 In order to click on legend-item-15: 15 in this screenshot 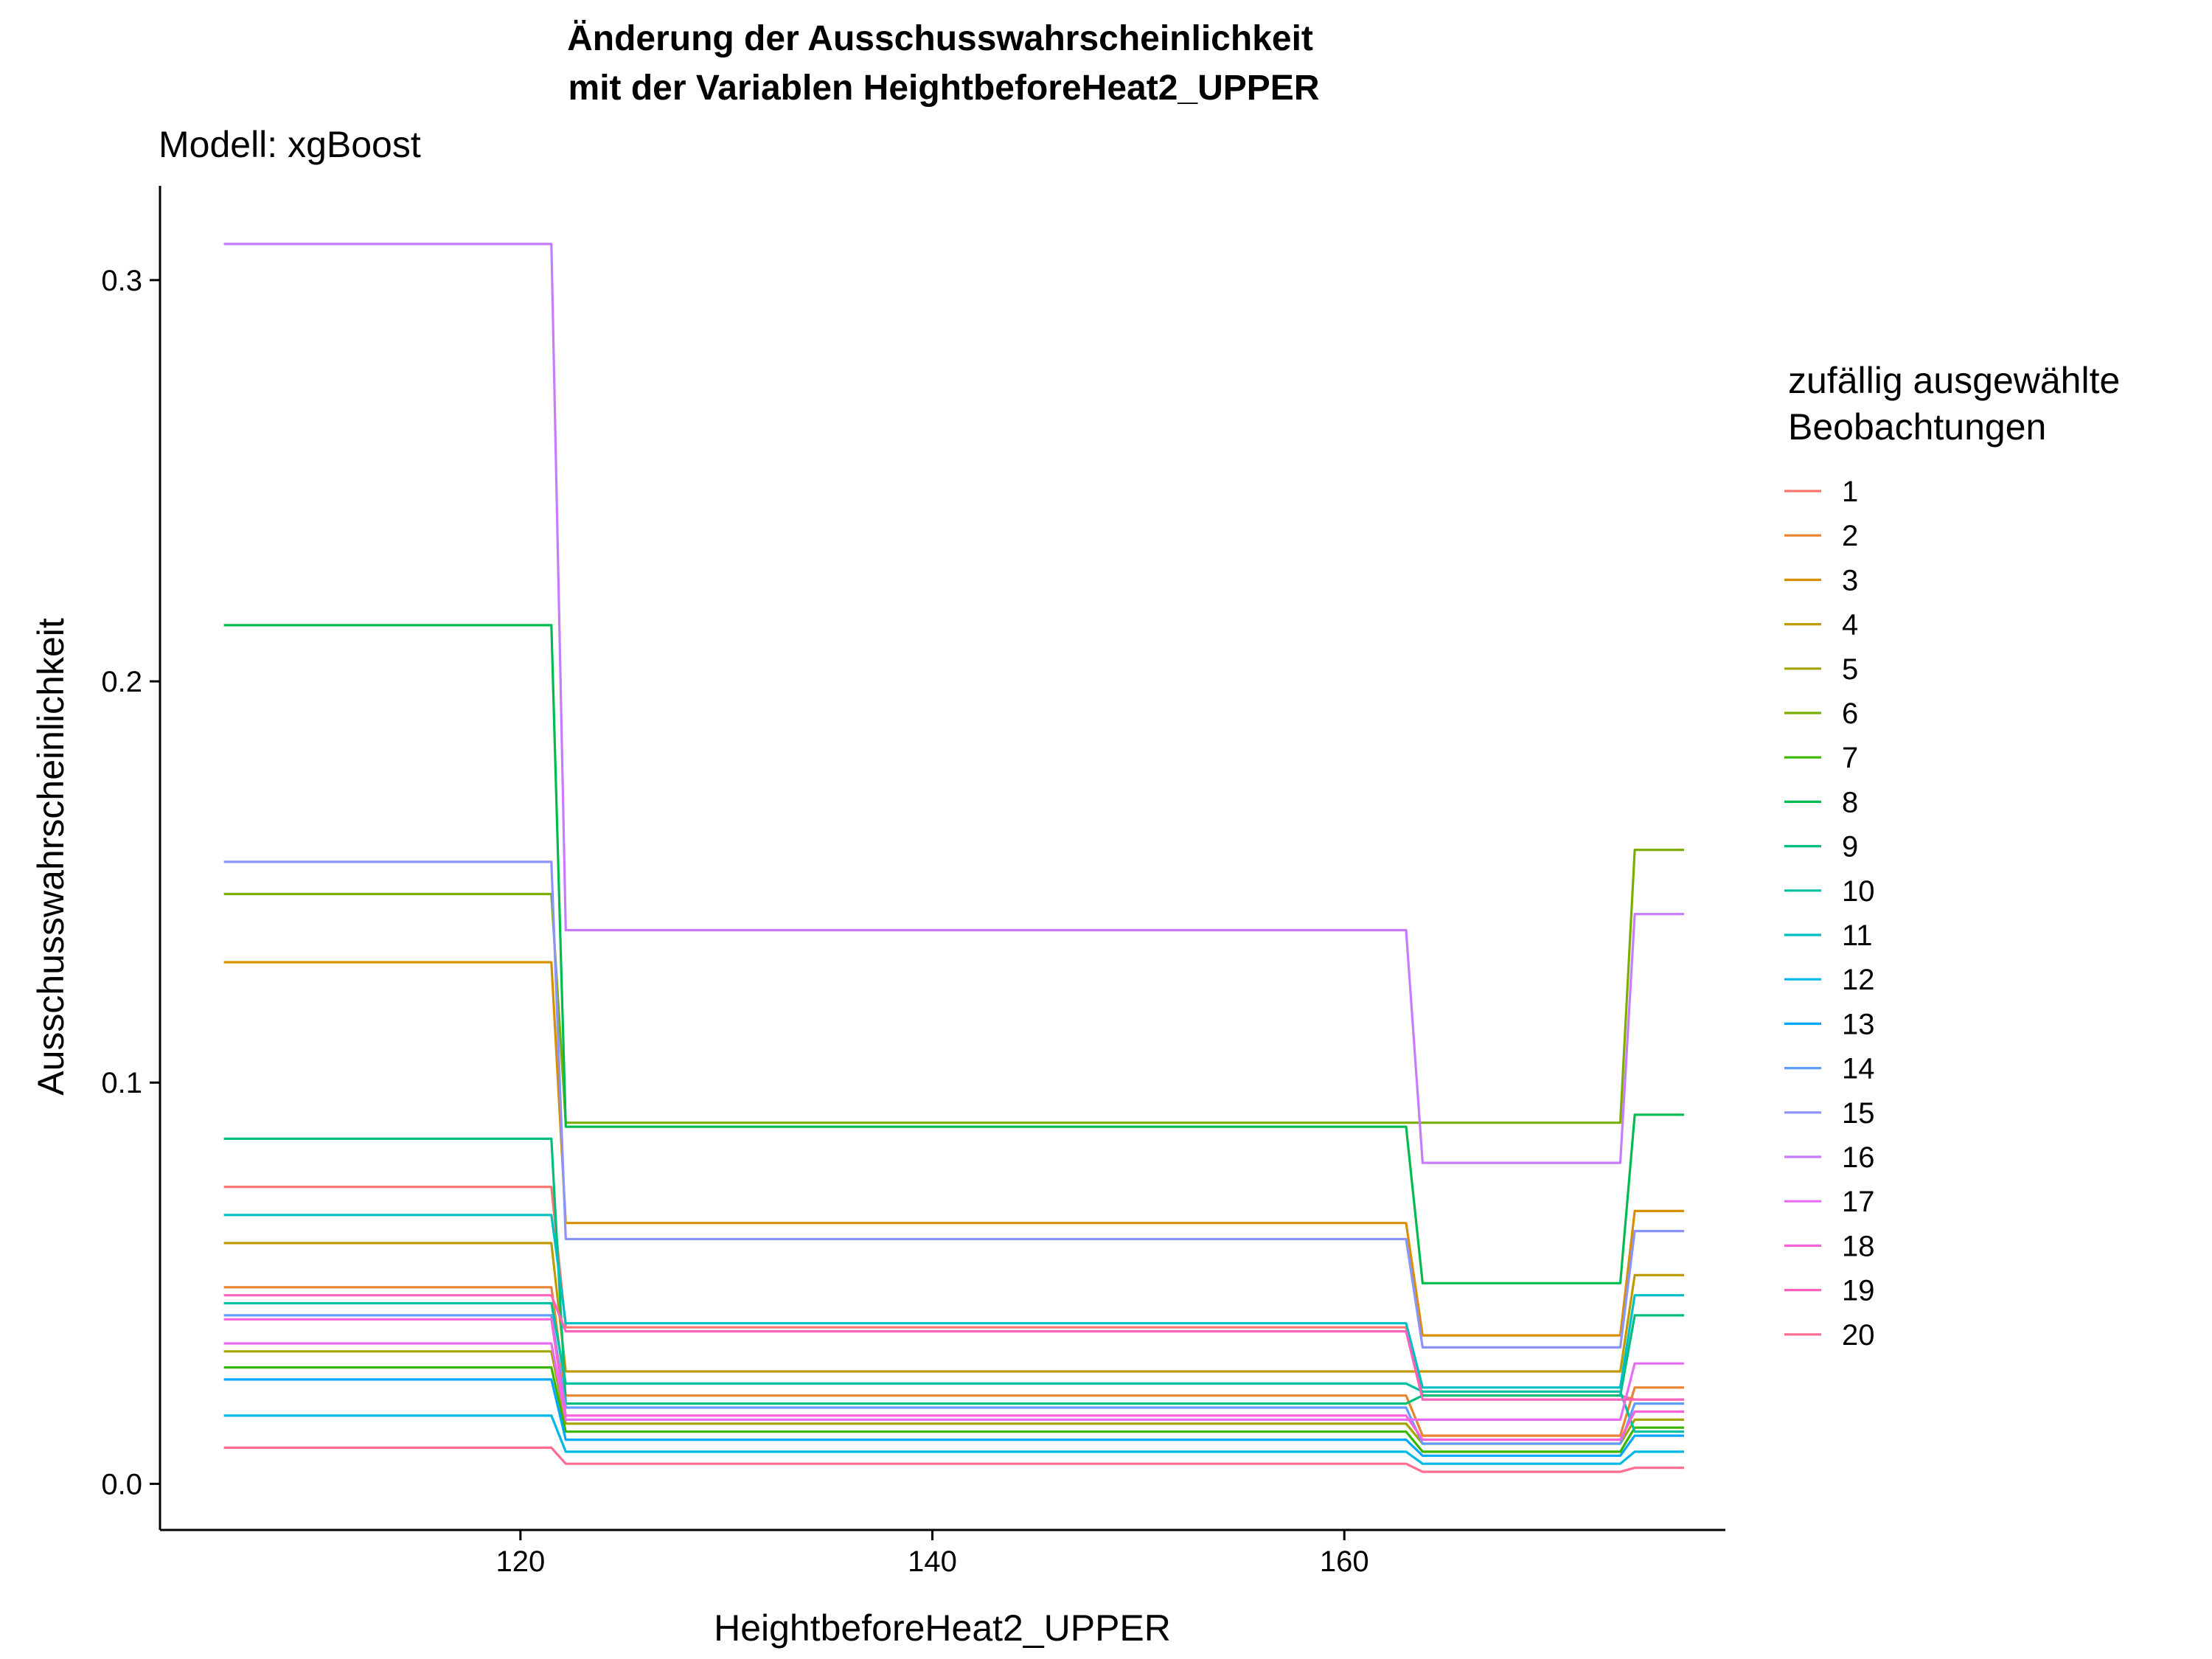, I will do `click(1829, 1113)`.